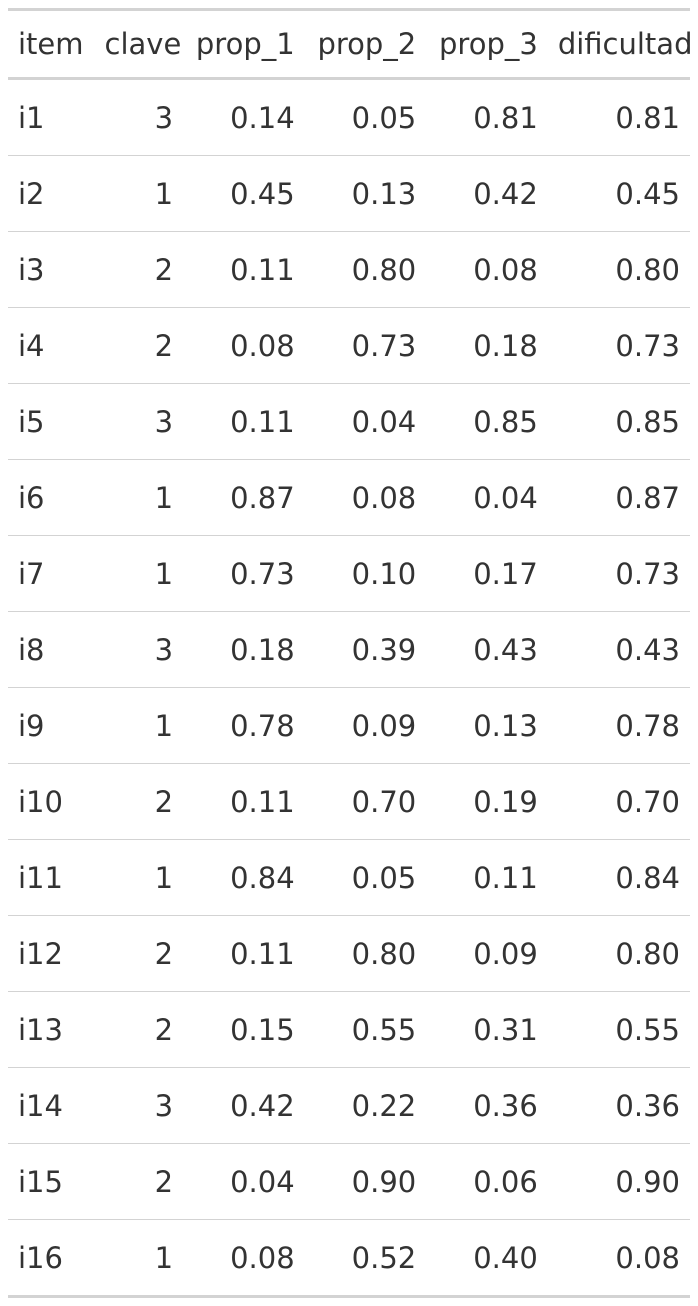 The height and width of the screenshot is (1306, 698). Describe the element at coordinates (51, 193) in the screenshot. I see `cell-item: i2` at that location.